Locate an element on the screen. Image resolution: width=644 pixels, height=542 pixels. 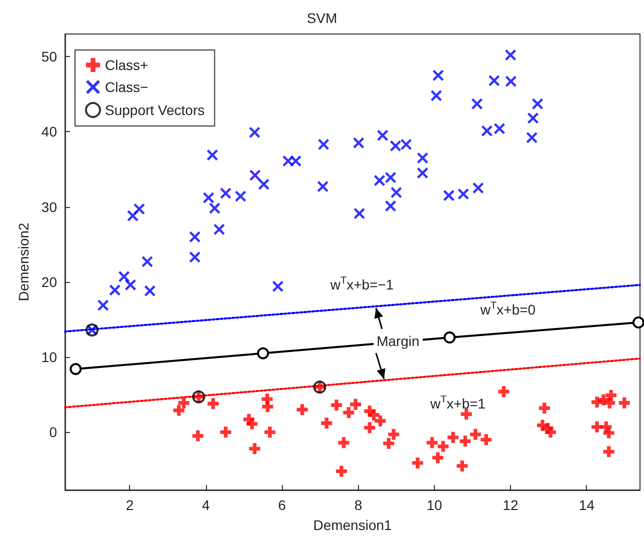
x-tick-label: 2 is located at coordinates (130, 505).